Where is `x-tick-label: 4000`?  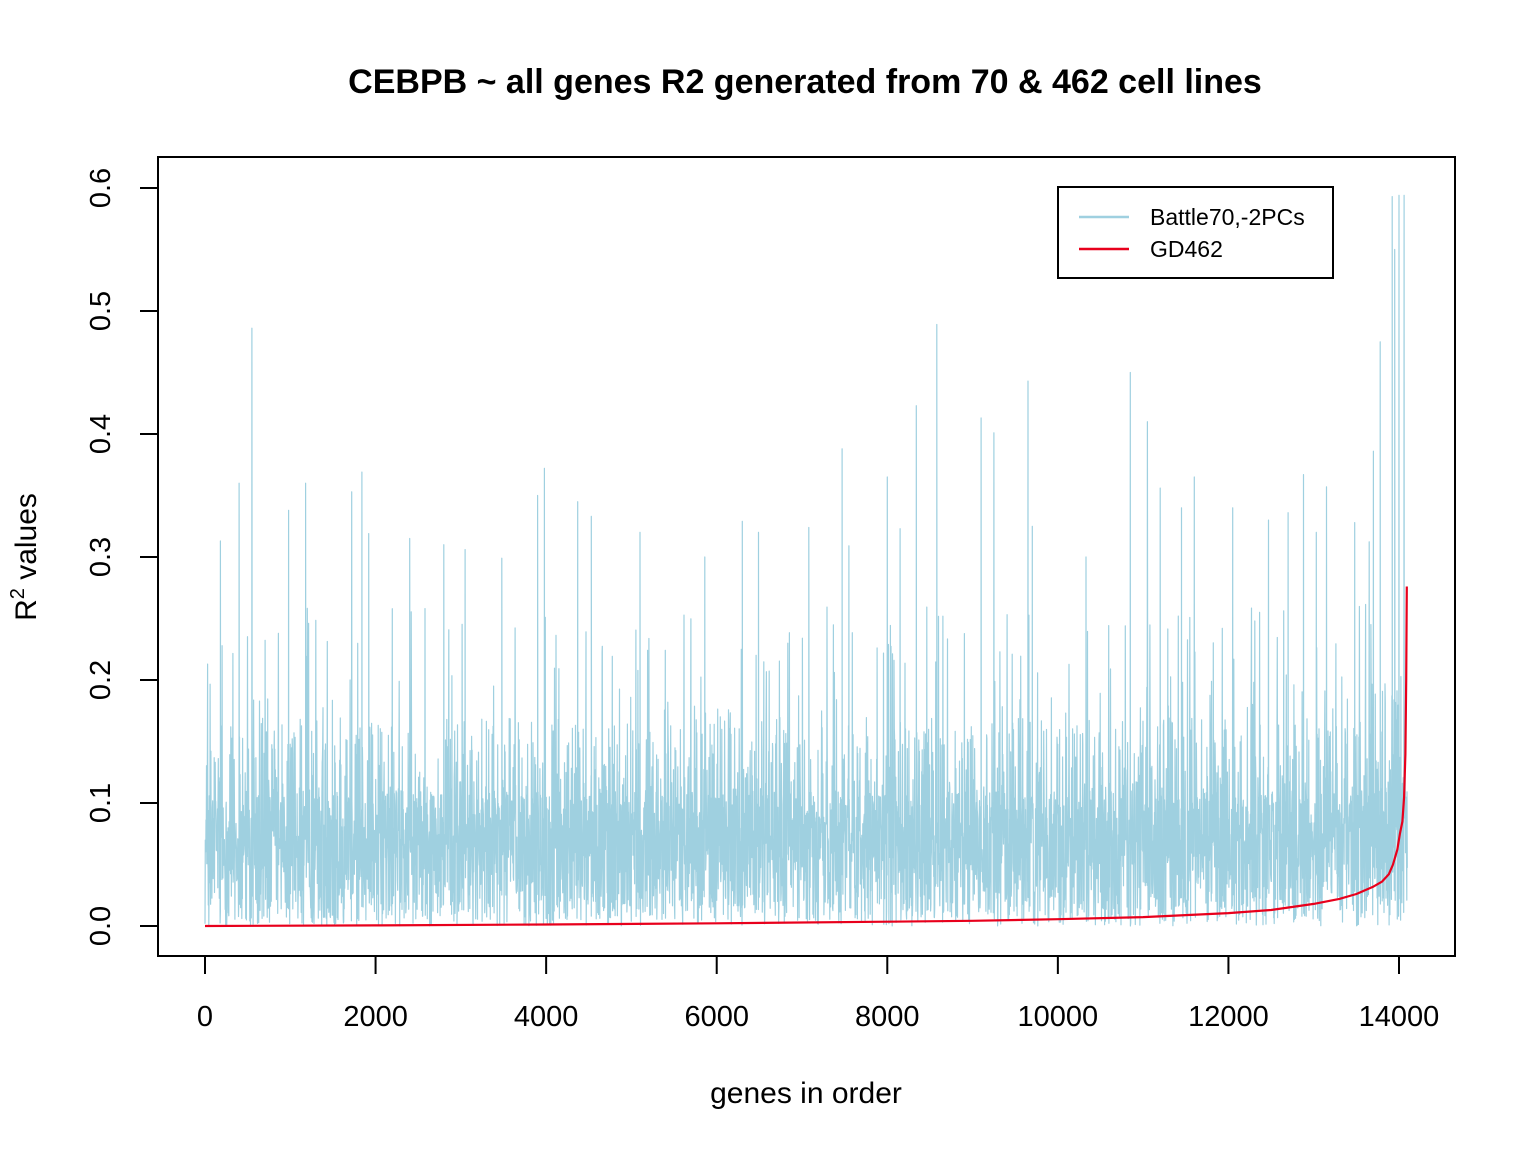 x-tick-label: 4000 is located at coordinates (546, 1017).